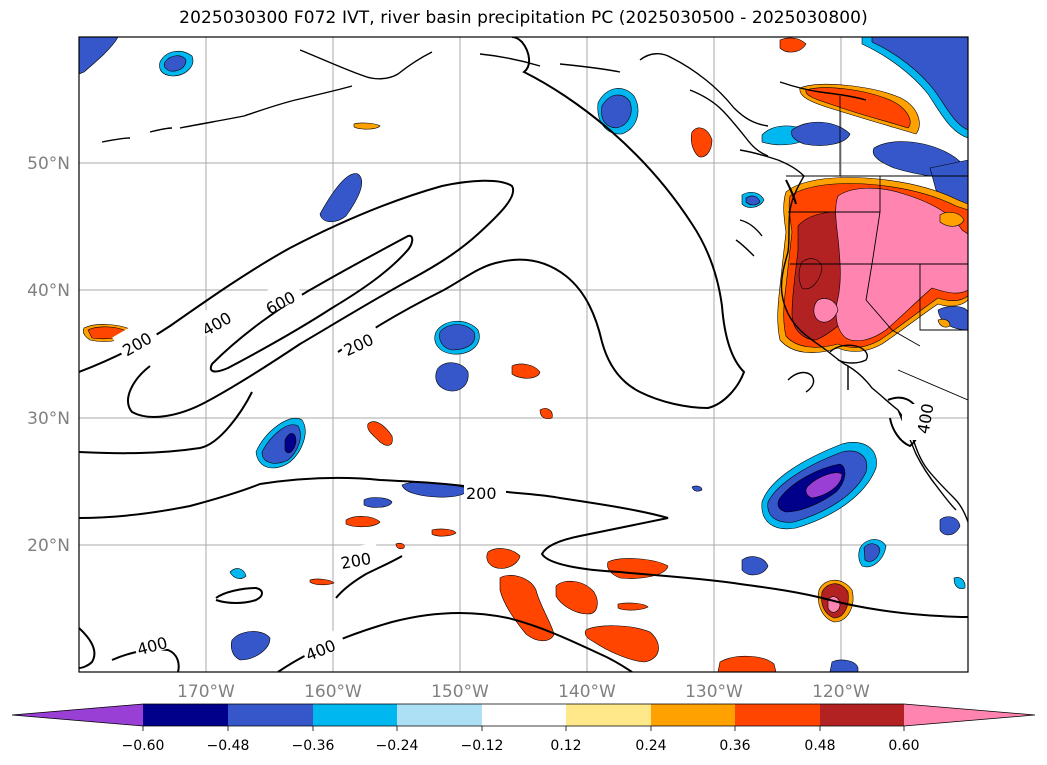 The image size is (1047, 765). What do you see at coordinates (48, 419) in the screenshot?
I see `lat-label: 30°N` at bounding box center [48, 419].